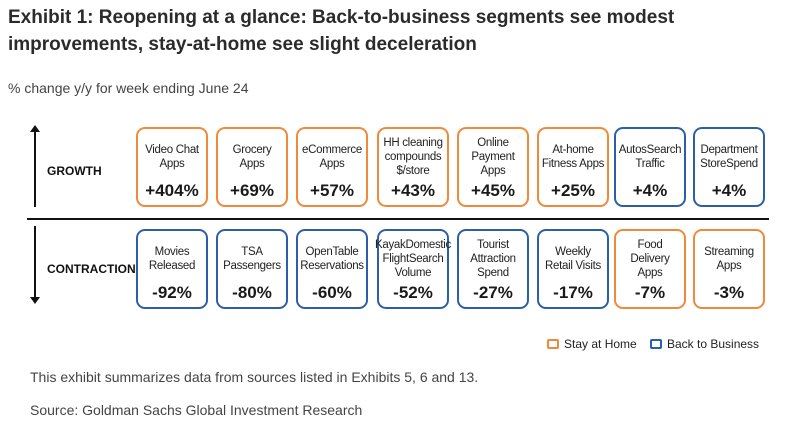  I want to click on back-to-business-swatch-icon, so click(656, 344).